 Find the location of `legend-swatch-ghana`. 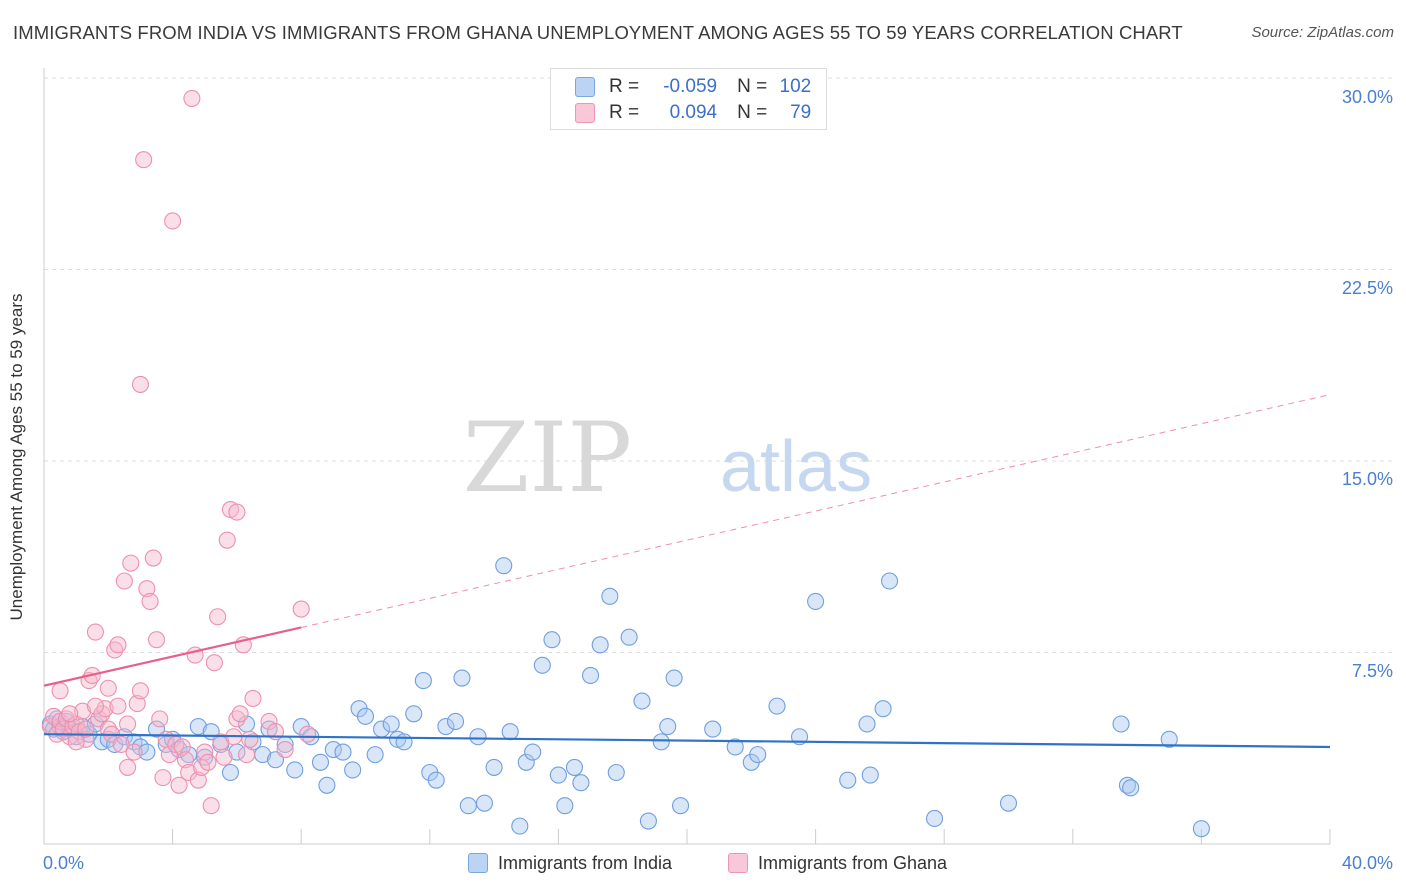

legend-swatch-ghana is located at coordinates (738, 863).